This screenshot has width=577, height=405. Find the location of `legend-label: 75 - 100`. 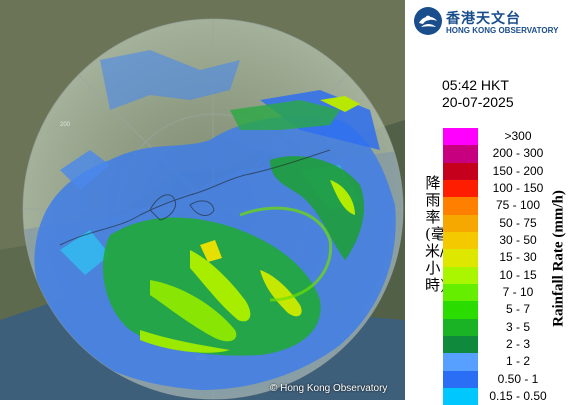

legend-label: 75 - 100 is located at coordinates (518, 205).